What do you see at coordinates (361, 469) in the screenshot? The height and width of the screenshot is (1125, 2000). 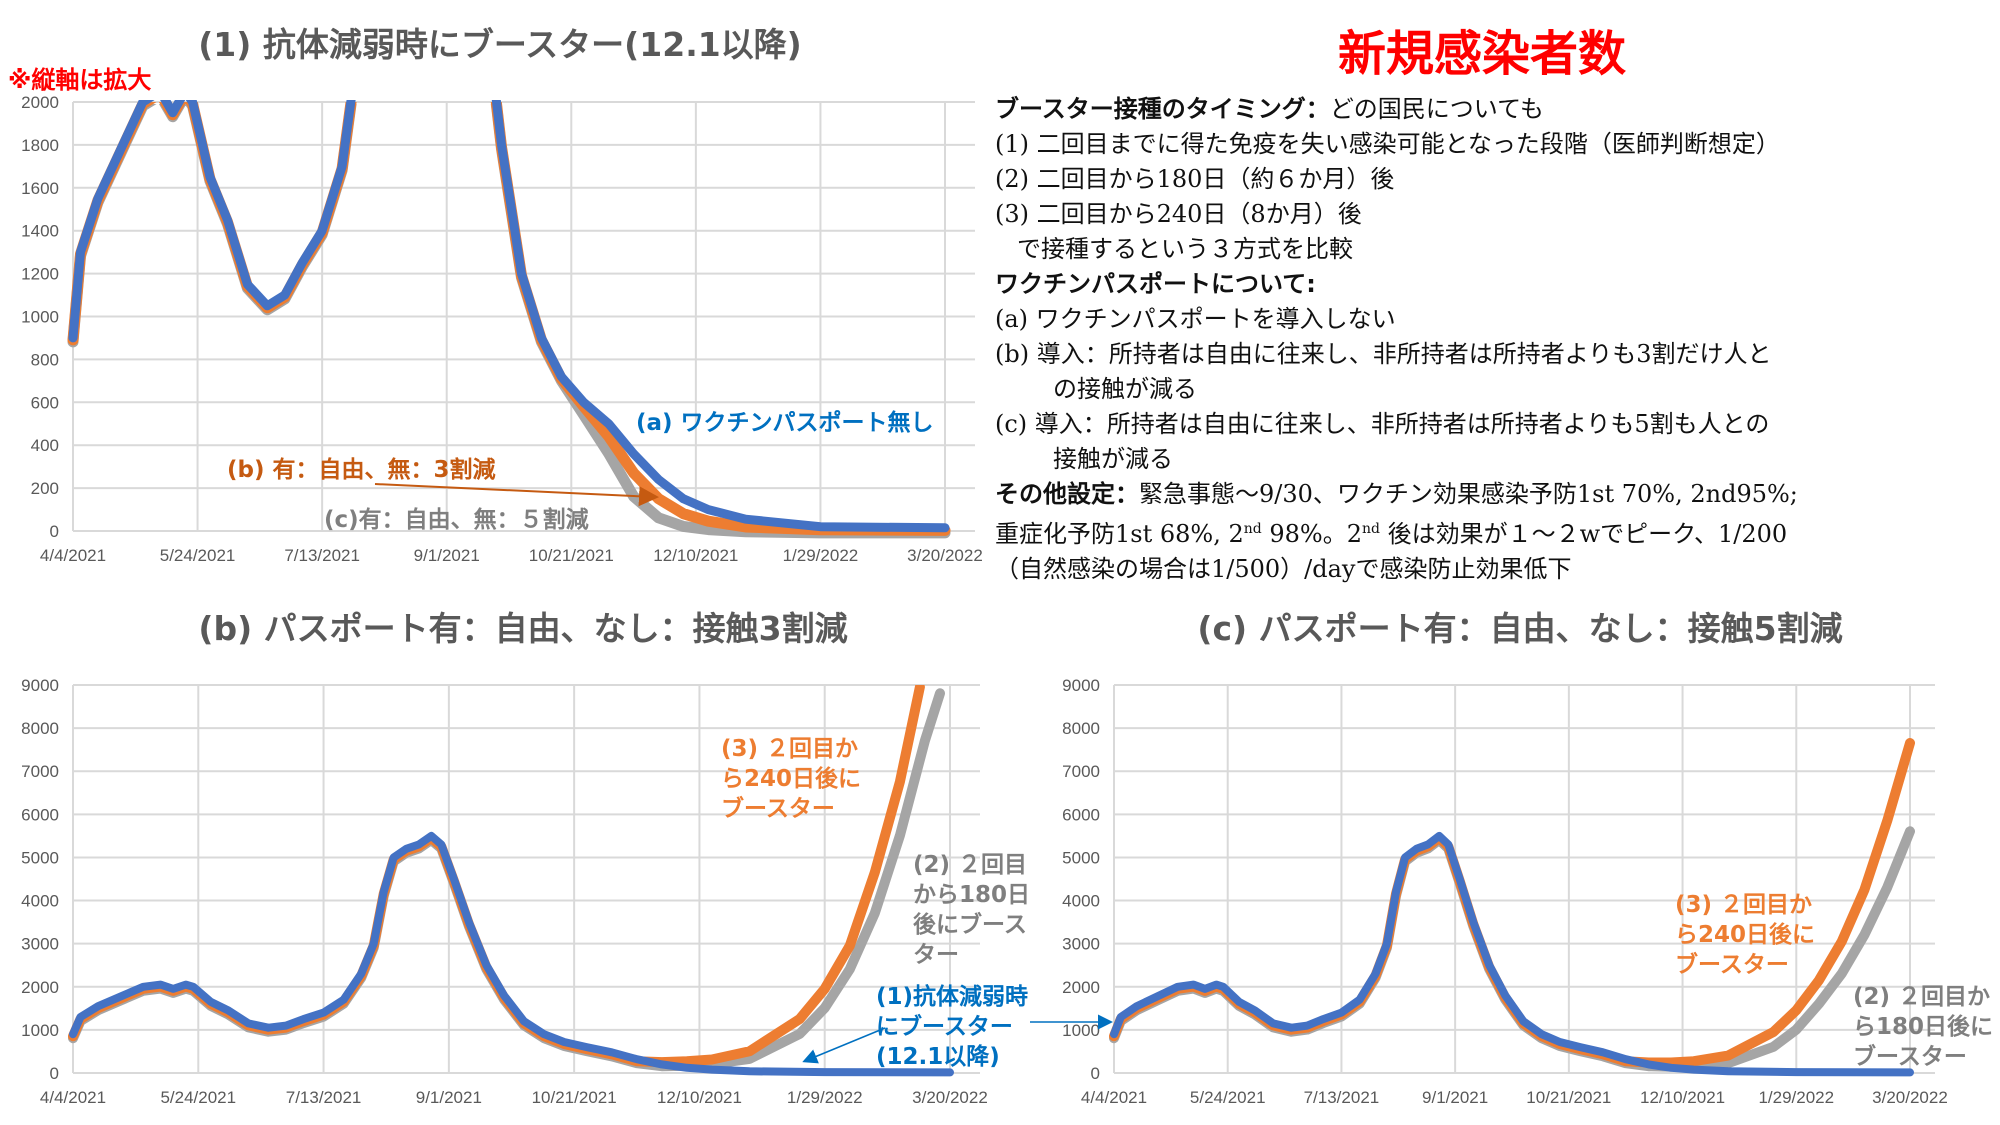 I see `annotation-b: (b) 有：自由、無：3割減` at bounding box center [361, 469].